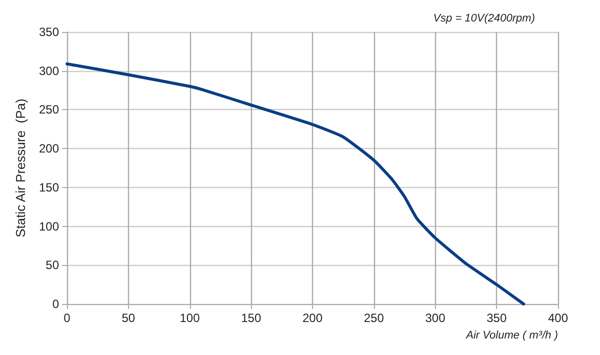 Image resolution: width=600 pixels, height=355 pixels. What do you see at coordinates (374, 318) in the screenshot?
I see `x-tick-label: 250` at bounding box center [374, 318].